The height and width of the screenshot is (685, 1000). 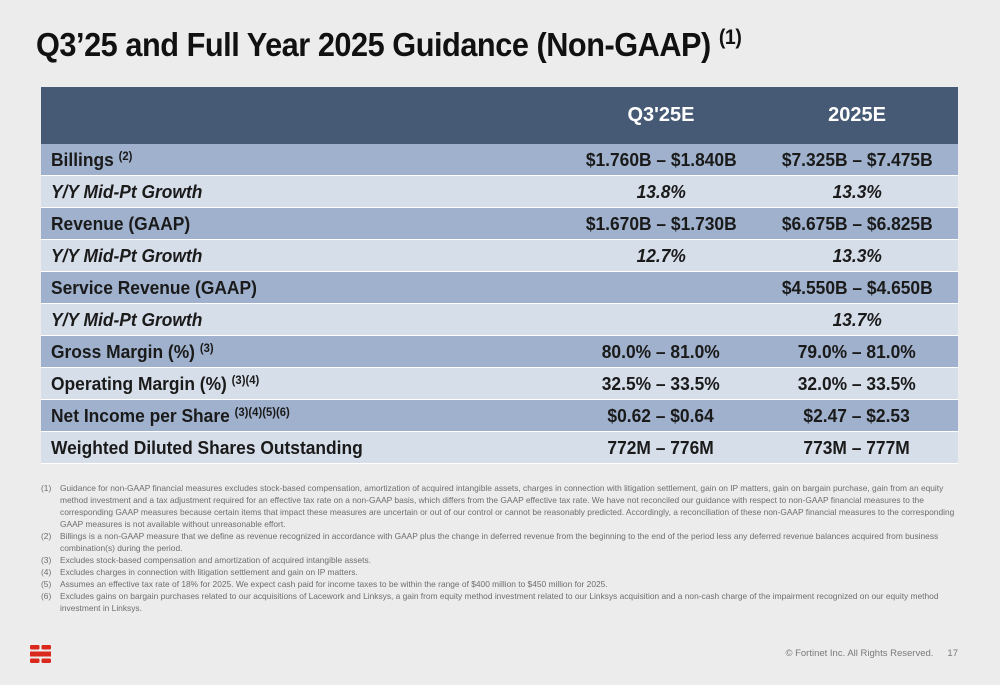 What do you see at coordinates (245, 379) in the screenshot?
I see `row-footnote-ref: (3)(4)` at bounding box center [245, 379].